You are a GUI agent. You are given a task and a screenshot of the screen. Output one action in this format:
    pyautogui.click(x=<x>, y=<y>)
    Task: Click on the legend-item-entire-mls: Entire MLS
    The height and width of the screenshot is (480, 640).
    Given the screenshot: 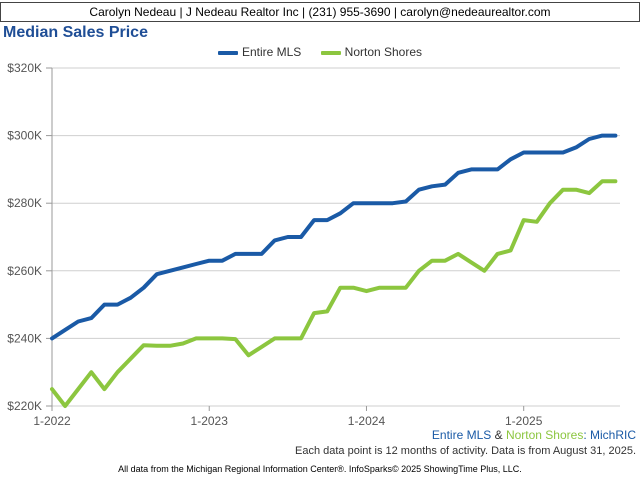 What is the action you would take?
    pyautogui.click(x=259, y=52)
    